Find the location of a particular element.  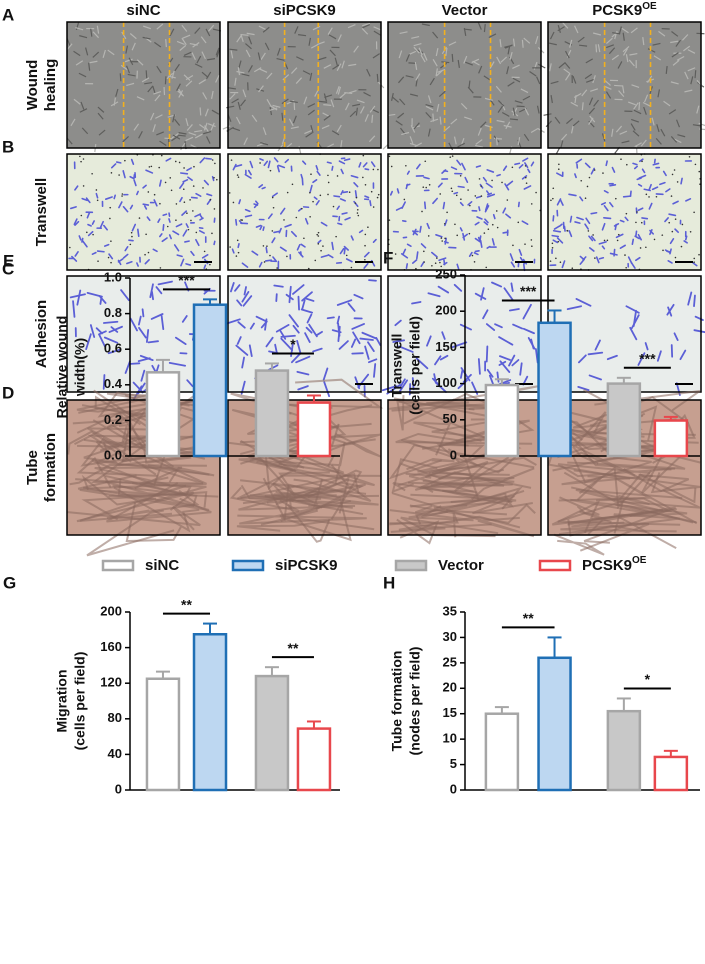

y-axis-label: Relative wound is located at coordinates (62, 367).